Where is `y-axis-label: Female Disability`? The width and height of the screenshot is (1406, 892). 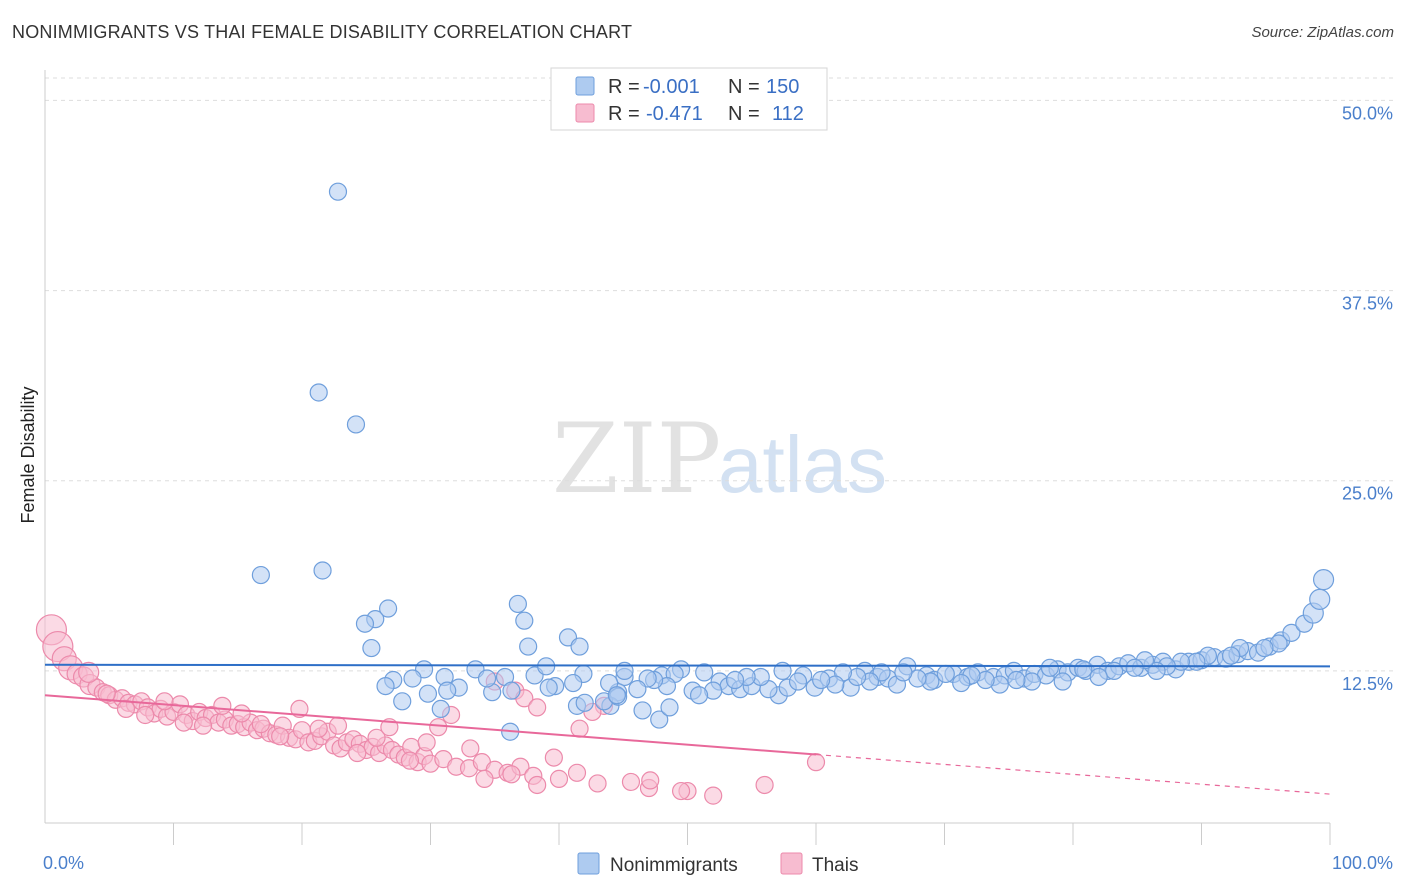 y-axis-label: Female Disability is located at coordinates (28, 454).